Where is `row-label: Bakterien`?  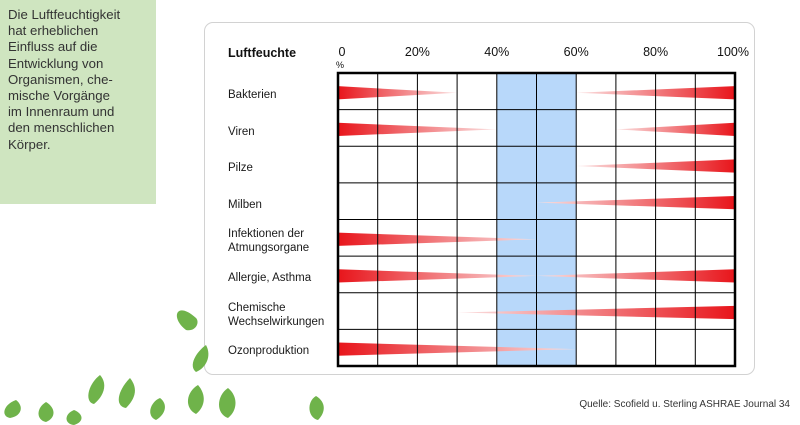 row-label: Bakterien is located at coordinates (252, 94).